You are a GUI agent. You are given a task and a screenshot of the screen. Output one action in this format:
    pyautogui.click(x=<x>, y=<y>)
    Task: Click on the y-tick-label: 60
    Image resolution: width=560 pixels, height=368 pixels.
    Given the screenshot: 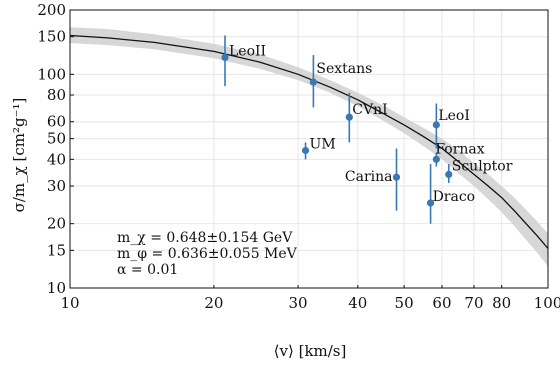 What is the action you would take?
    pyautogui.click(x=56, y=122)
    